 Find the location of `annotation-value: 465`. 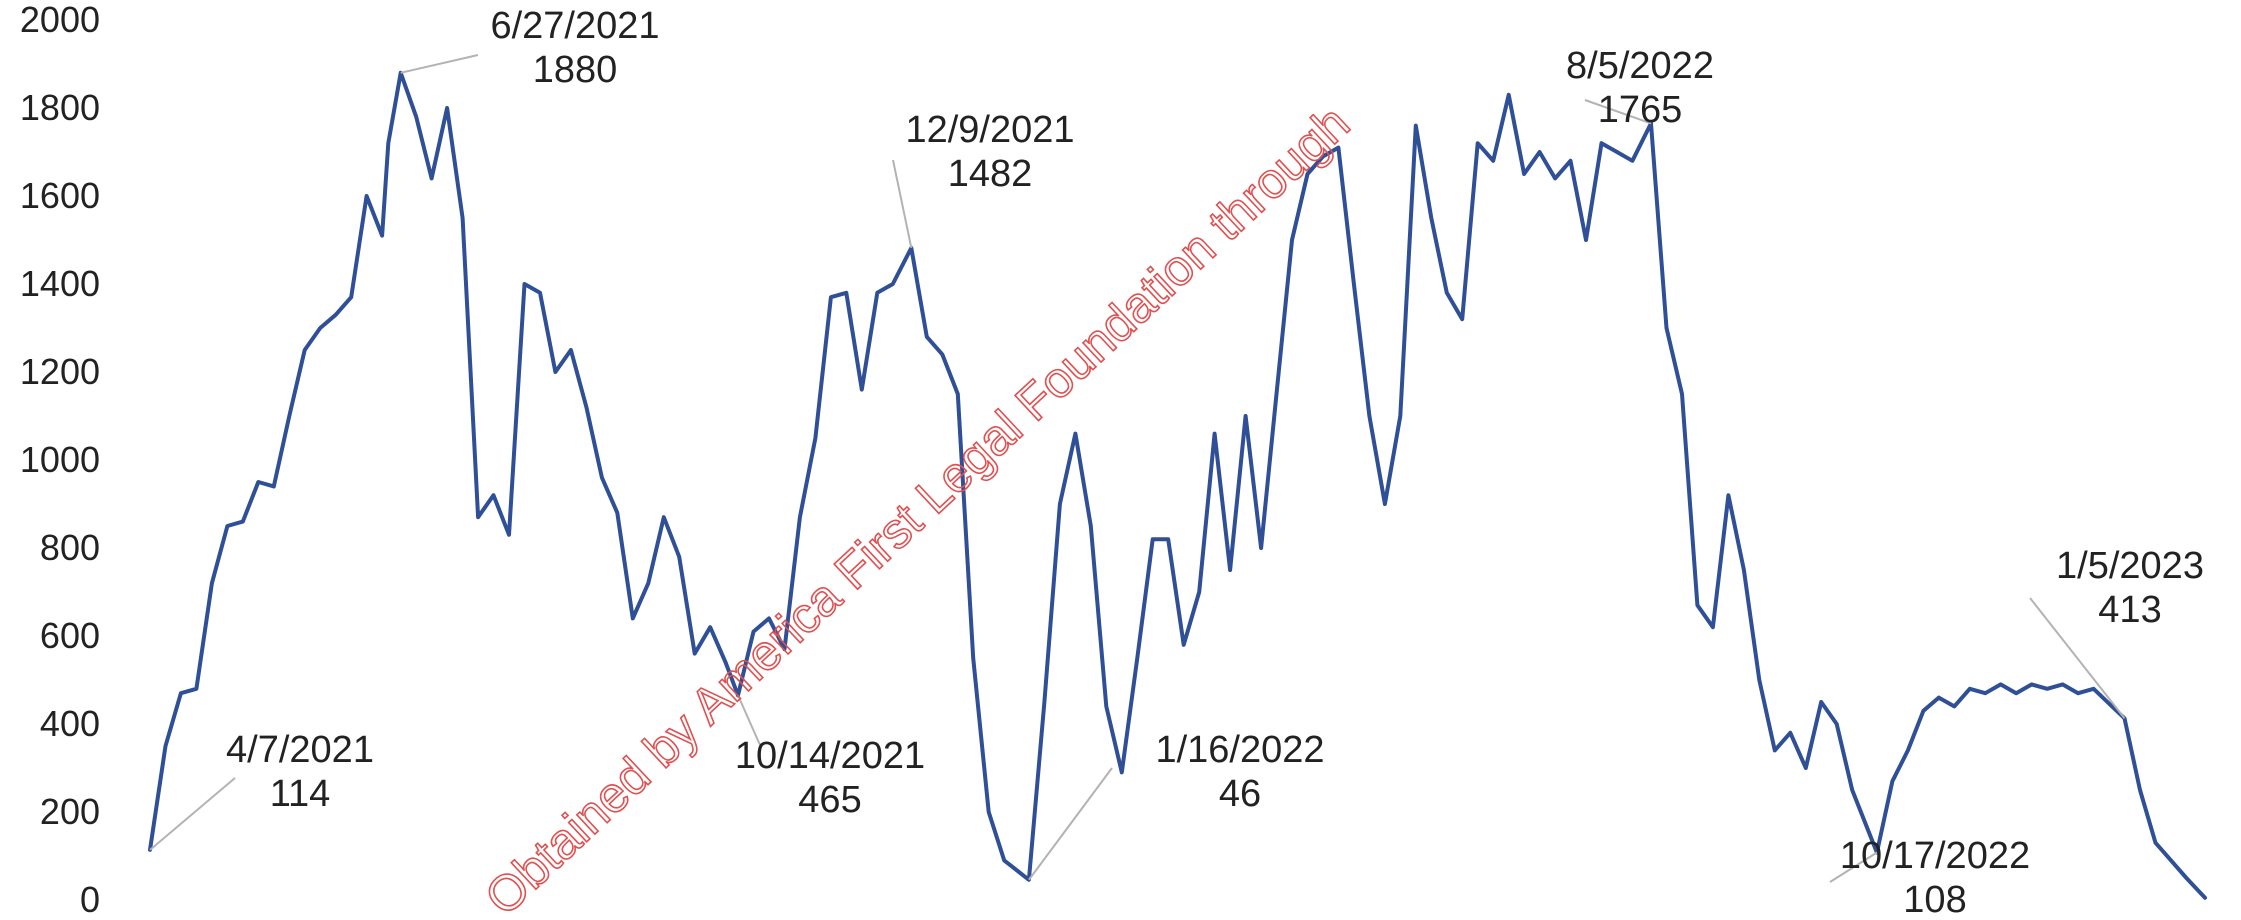

annotation-value: 465 is located at coordinates (829, 800).